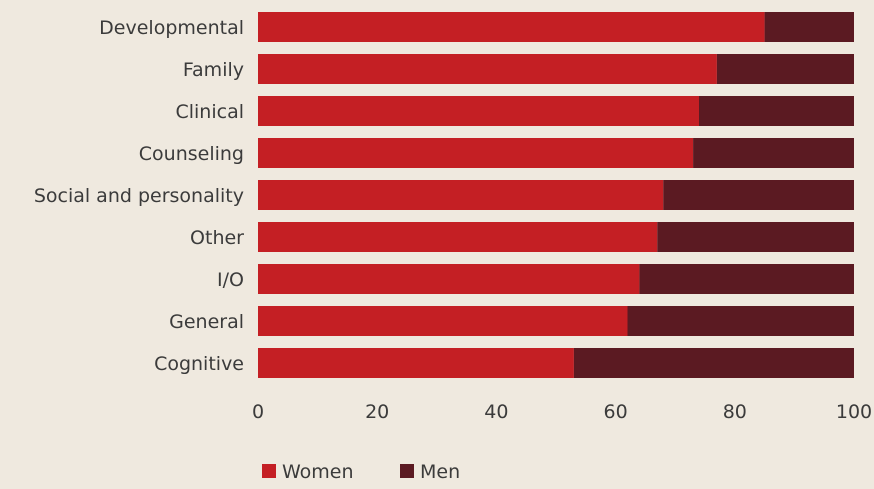 The height and width of the screenshot is (489, 874). I want to click on legend-swatch-men, so click(407, 471).